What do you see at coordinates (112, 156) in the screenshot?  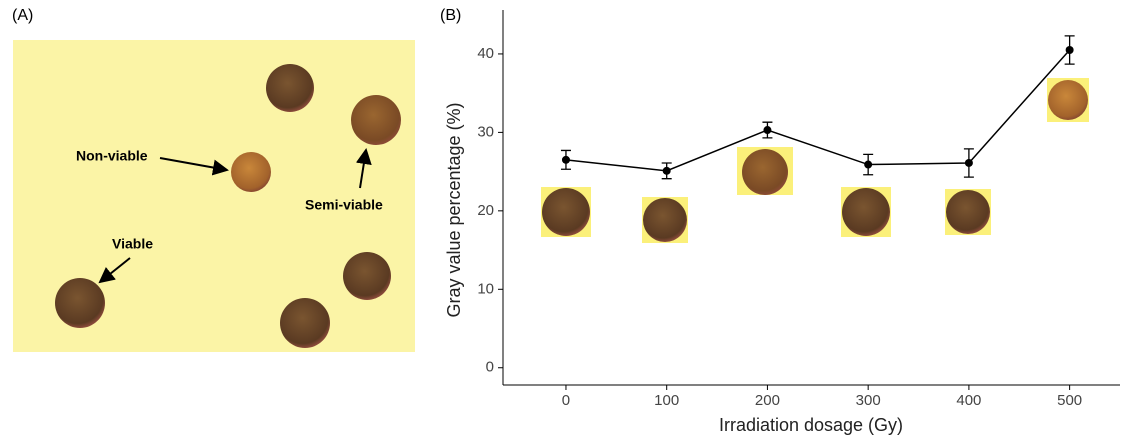 I see `annotation: Non-viable` at bounding box center [112, 156].